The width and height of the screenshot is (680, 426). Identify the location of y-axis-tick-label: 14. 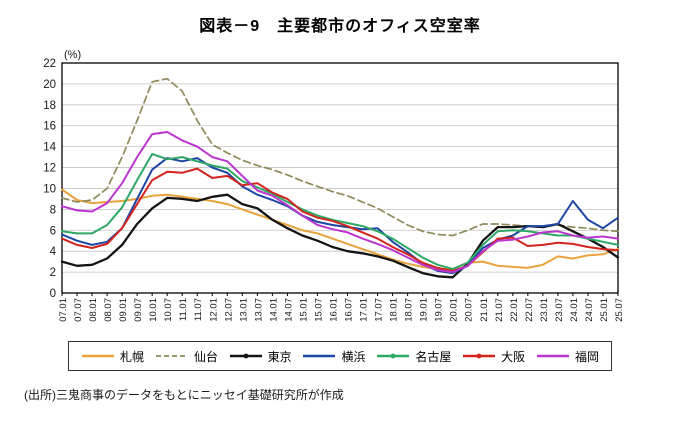
(49, 148).